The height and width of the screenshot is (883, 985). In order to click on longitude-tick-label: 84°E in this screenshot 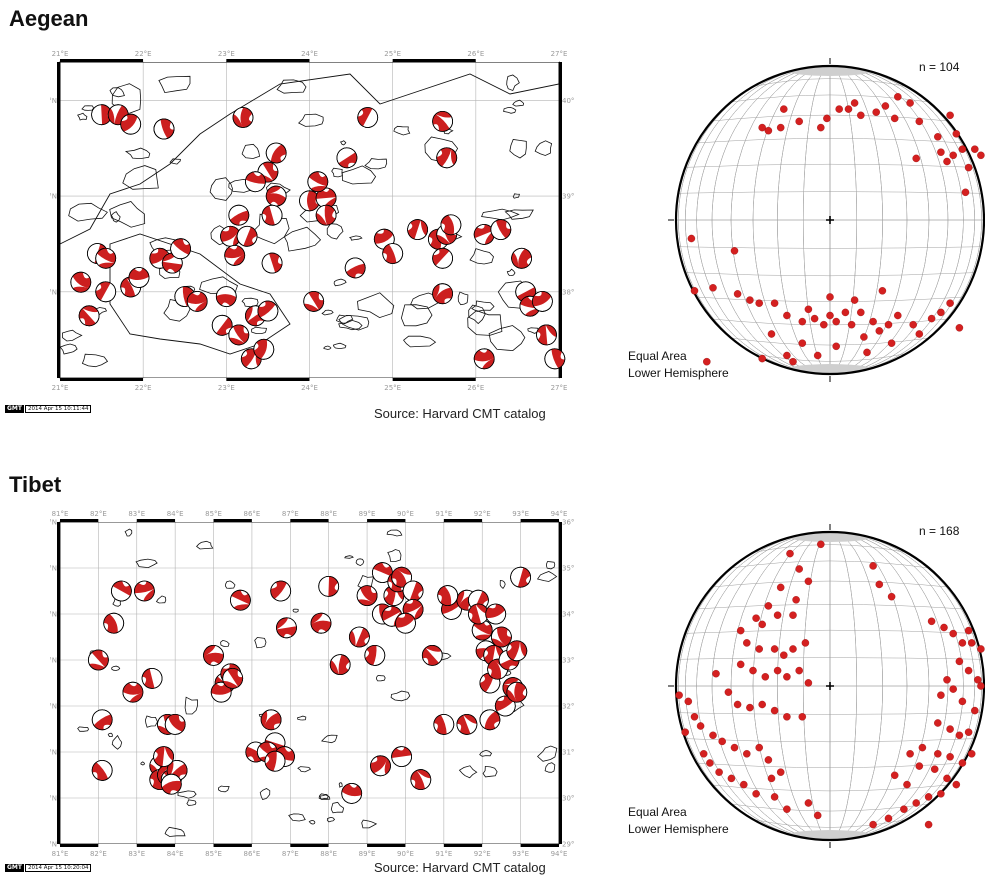, I will do `click(175, 854)`.